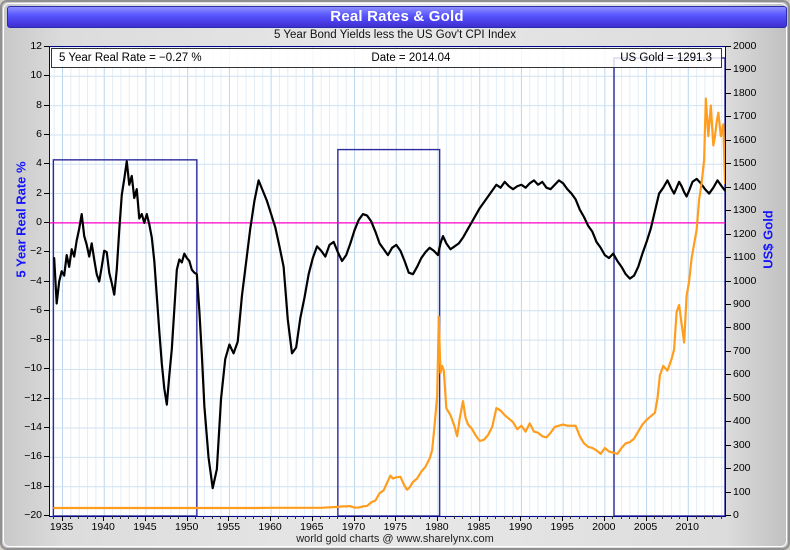  I want to click on y-axis-left-tick: −6, so click(36, 309).